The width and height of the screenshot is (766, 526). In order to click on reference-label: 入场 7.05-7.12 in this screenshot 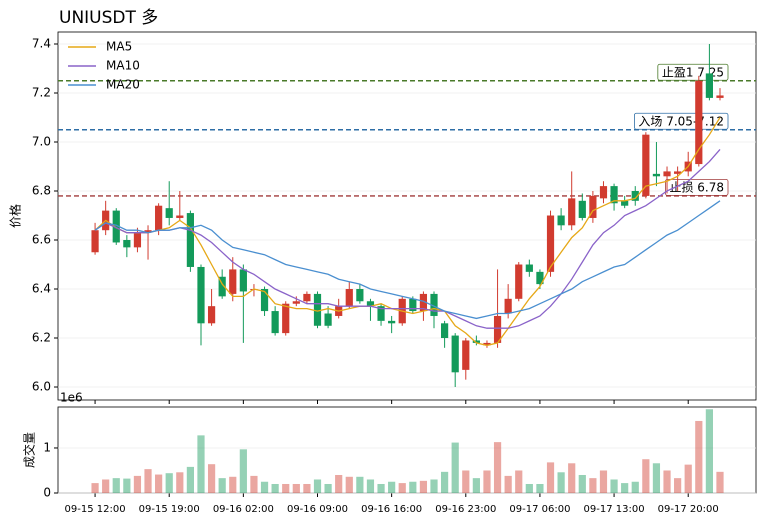, I will do `click(681, 121)`.